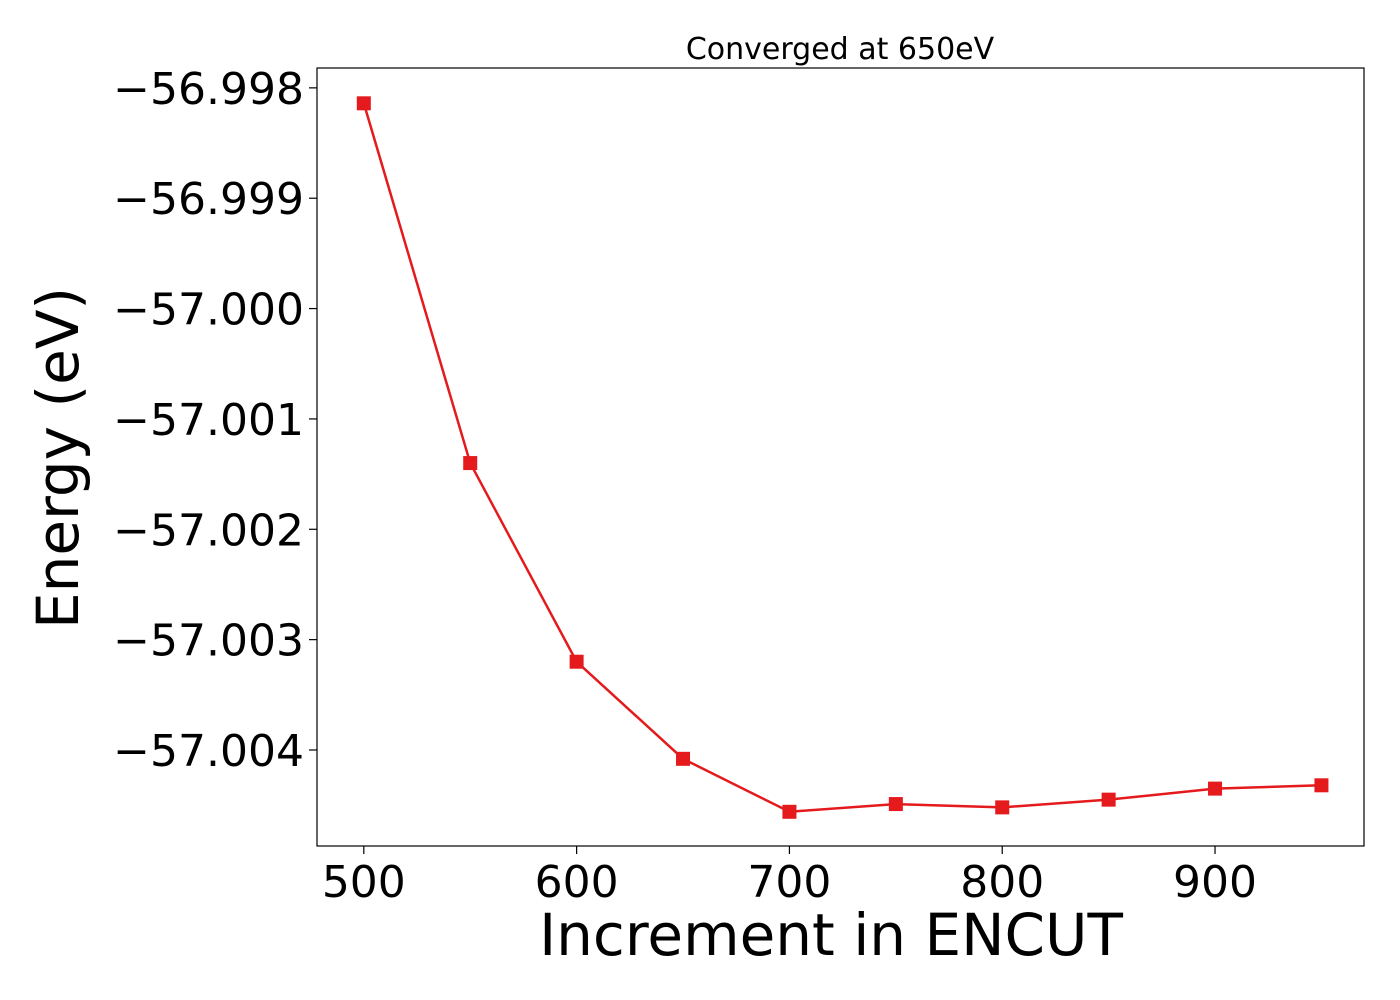  What do you see at coordinates (208, 530) in the screenshot?
I see `y-tick-label: −57.002` at bounding box center [208, 530].